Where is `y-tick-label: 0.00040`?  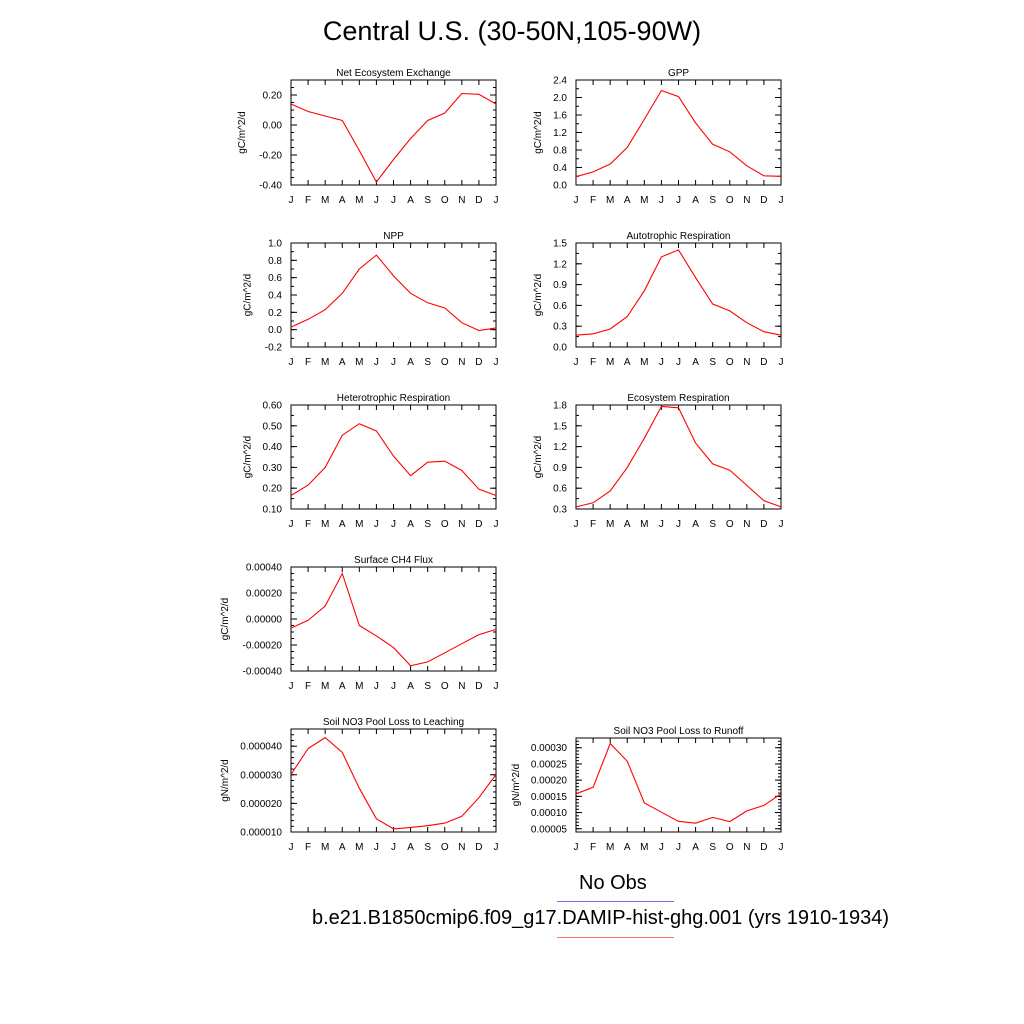
y-tick-label: 0.00040 is located at coordinates (264, 568).